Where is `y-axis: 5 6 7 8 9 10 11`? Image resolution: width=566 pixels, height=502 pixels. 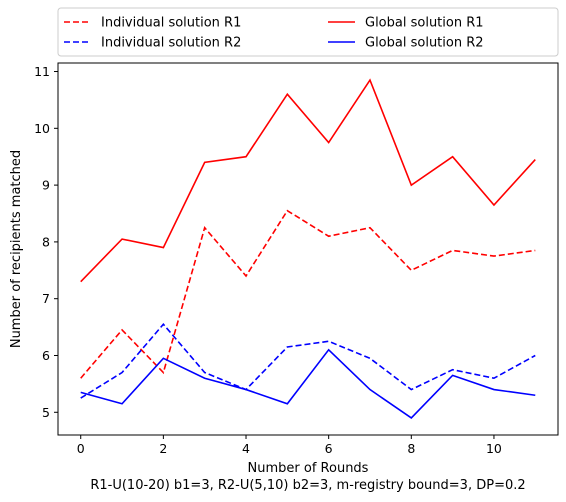 y-axis: 5 6 7 8 9 10 11 is located at coordinates (46, 242).